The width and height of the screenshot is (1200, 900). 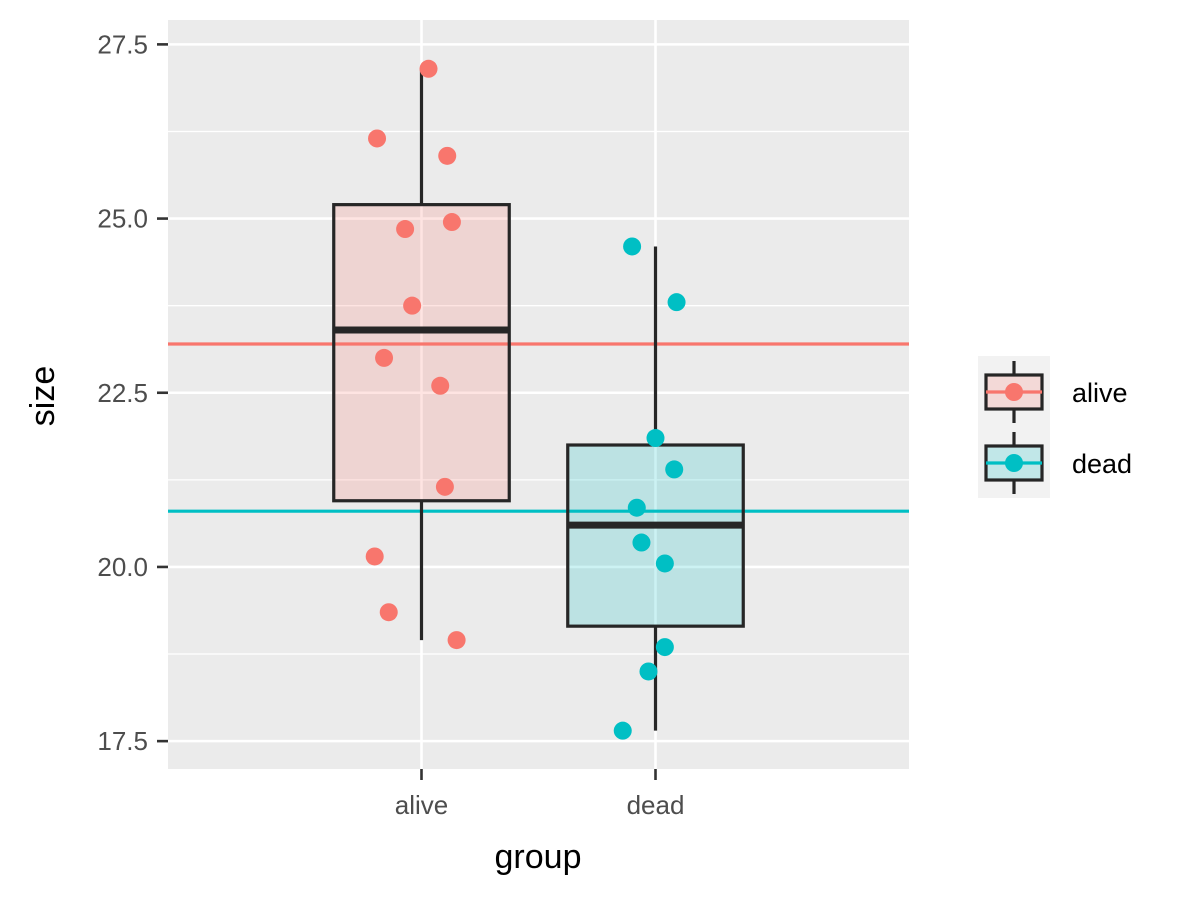 What do you see at coordinates (122, 44) in the screenshot?
I see `y-tick-label: 27.5` at bounding box center [122, 44].